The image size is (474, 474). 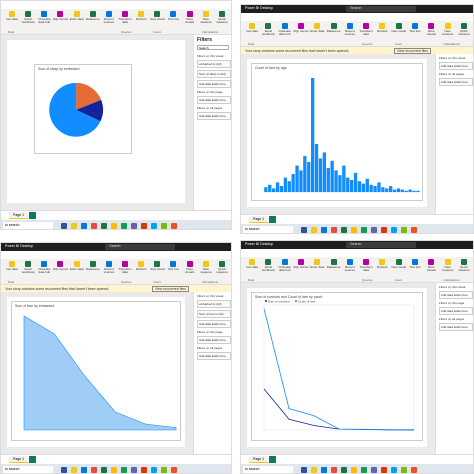 What do you see at coordinates (213, 47) in the screenshot?
I see `filters-search: Search` at bounding box center [213, 47].